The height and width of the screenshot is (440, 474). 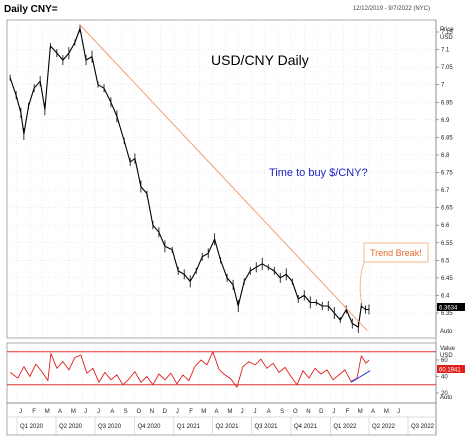 I want to click on indicator-axis-label-value: Value, so click(x=448, y=349).